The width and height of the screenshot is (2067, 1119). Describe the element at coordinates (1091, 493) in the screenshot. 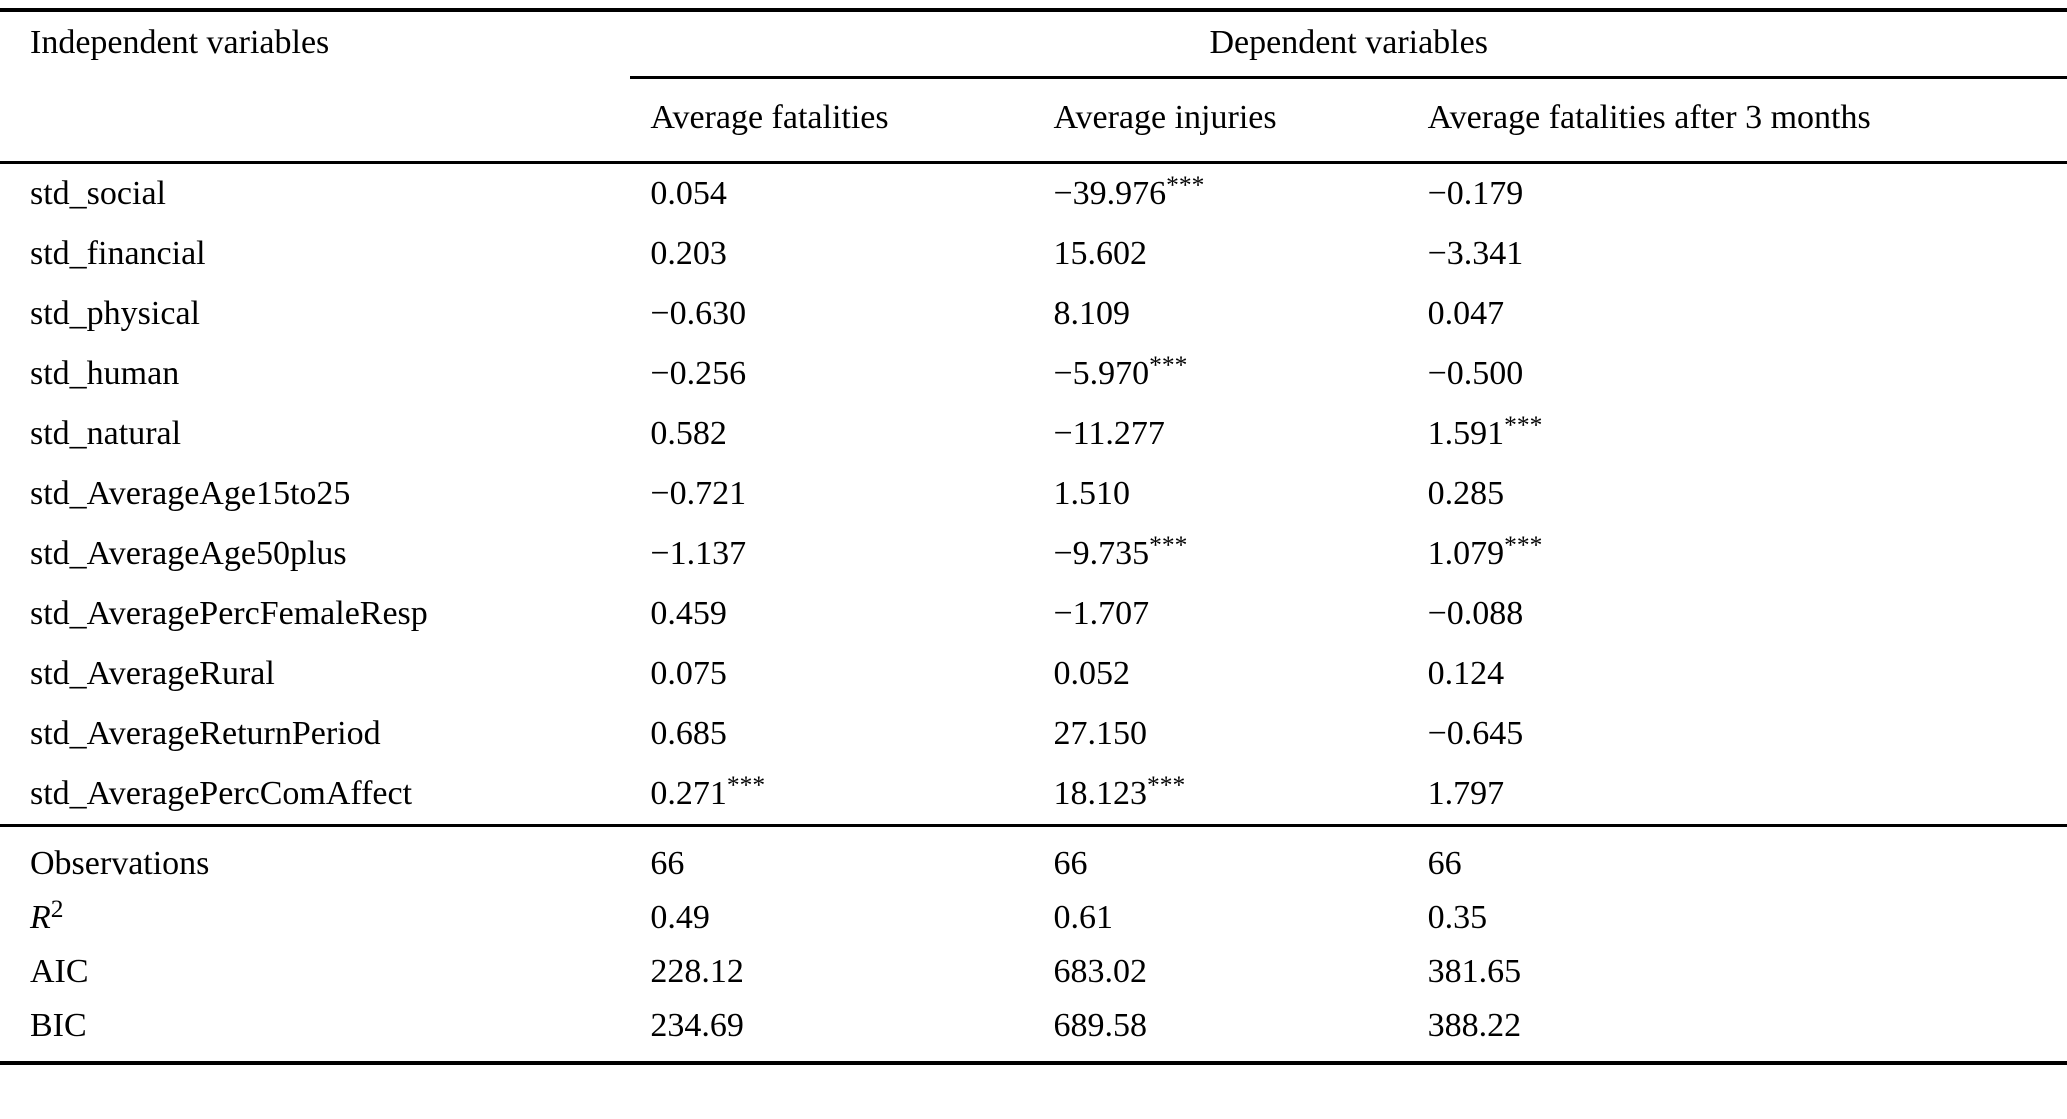

I see `coef-value: 1.510` at that location.